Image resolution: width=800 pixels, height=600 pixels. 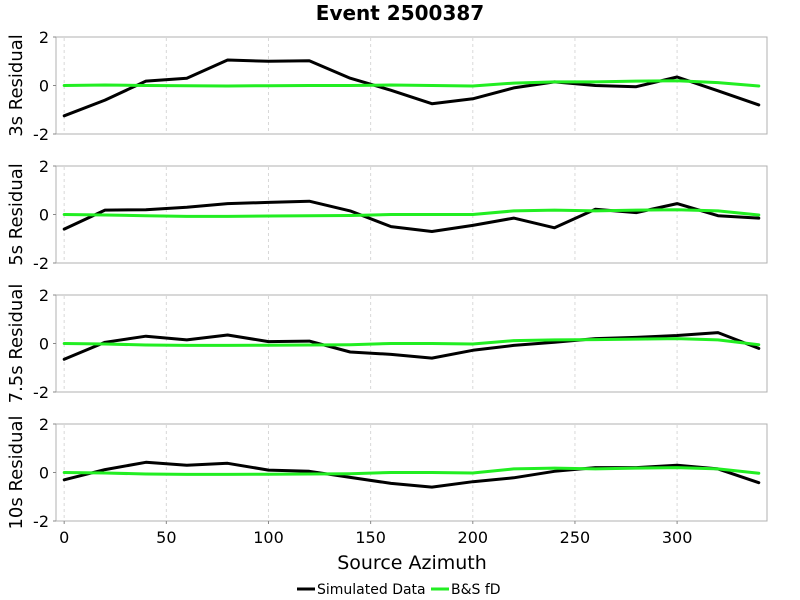 I want to click on legend-item-1: B&S fD, so click(x=466, y=590).